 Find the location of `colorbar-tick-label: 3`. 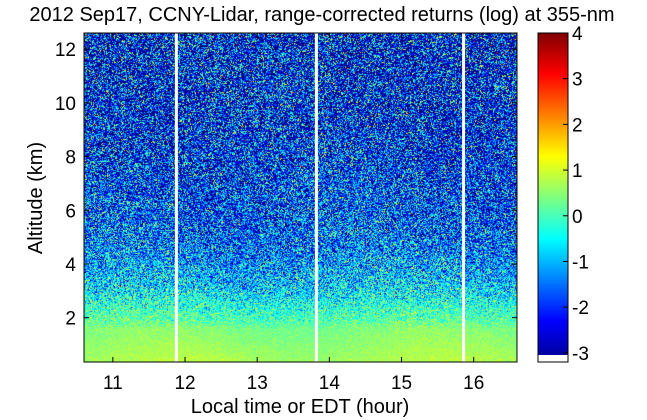

colorbar-tick-label: 3 is located at coordinates (577, 80).